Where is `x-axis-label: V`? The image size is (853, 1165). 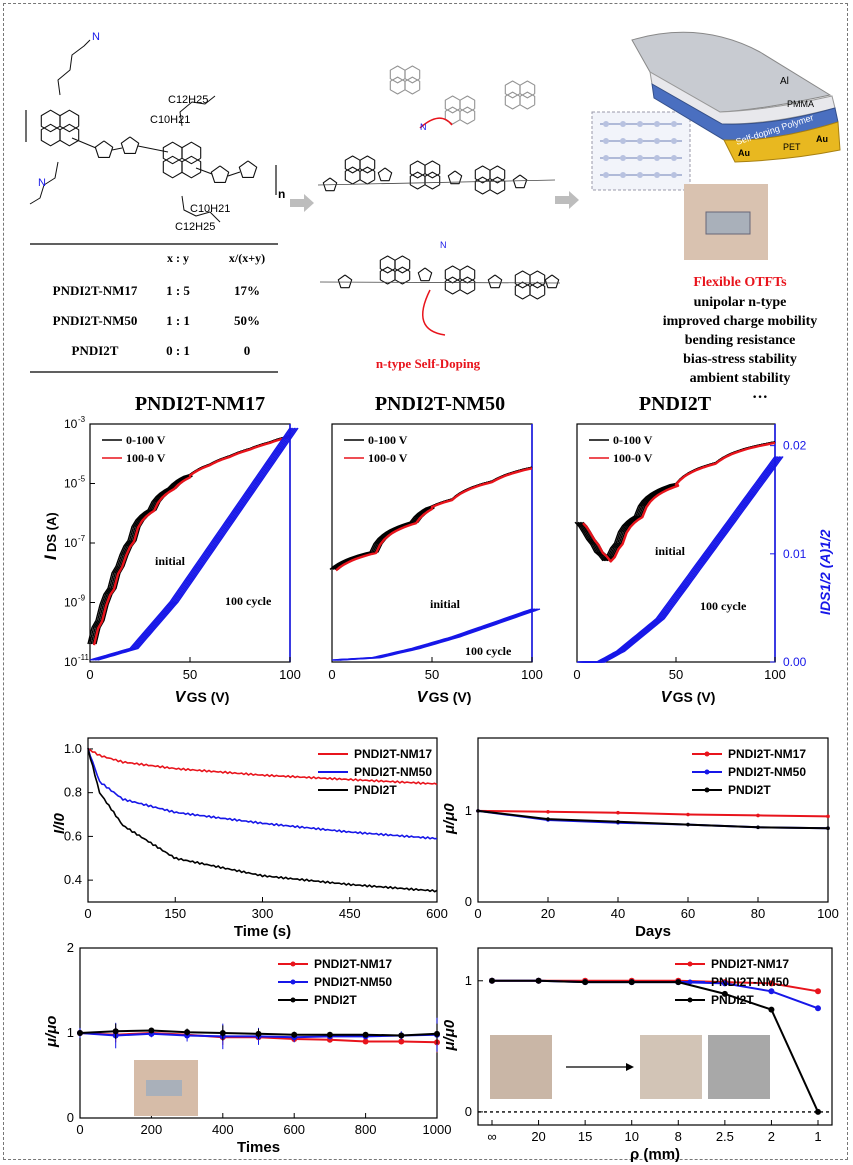 x-axis-label: V is located at coordinates (423, 697).